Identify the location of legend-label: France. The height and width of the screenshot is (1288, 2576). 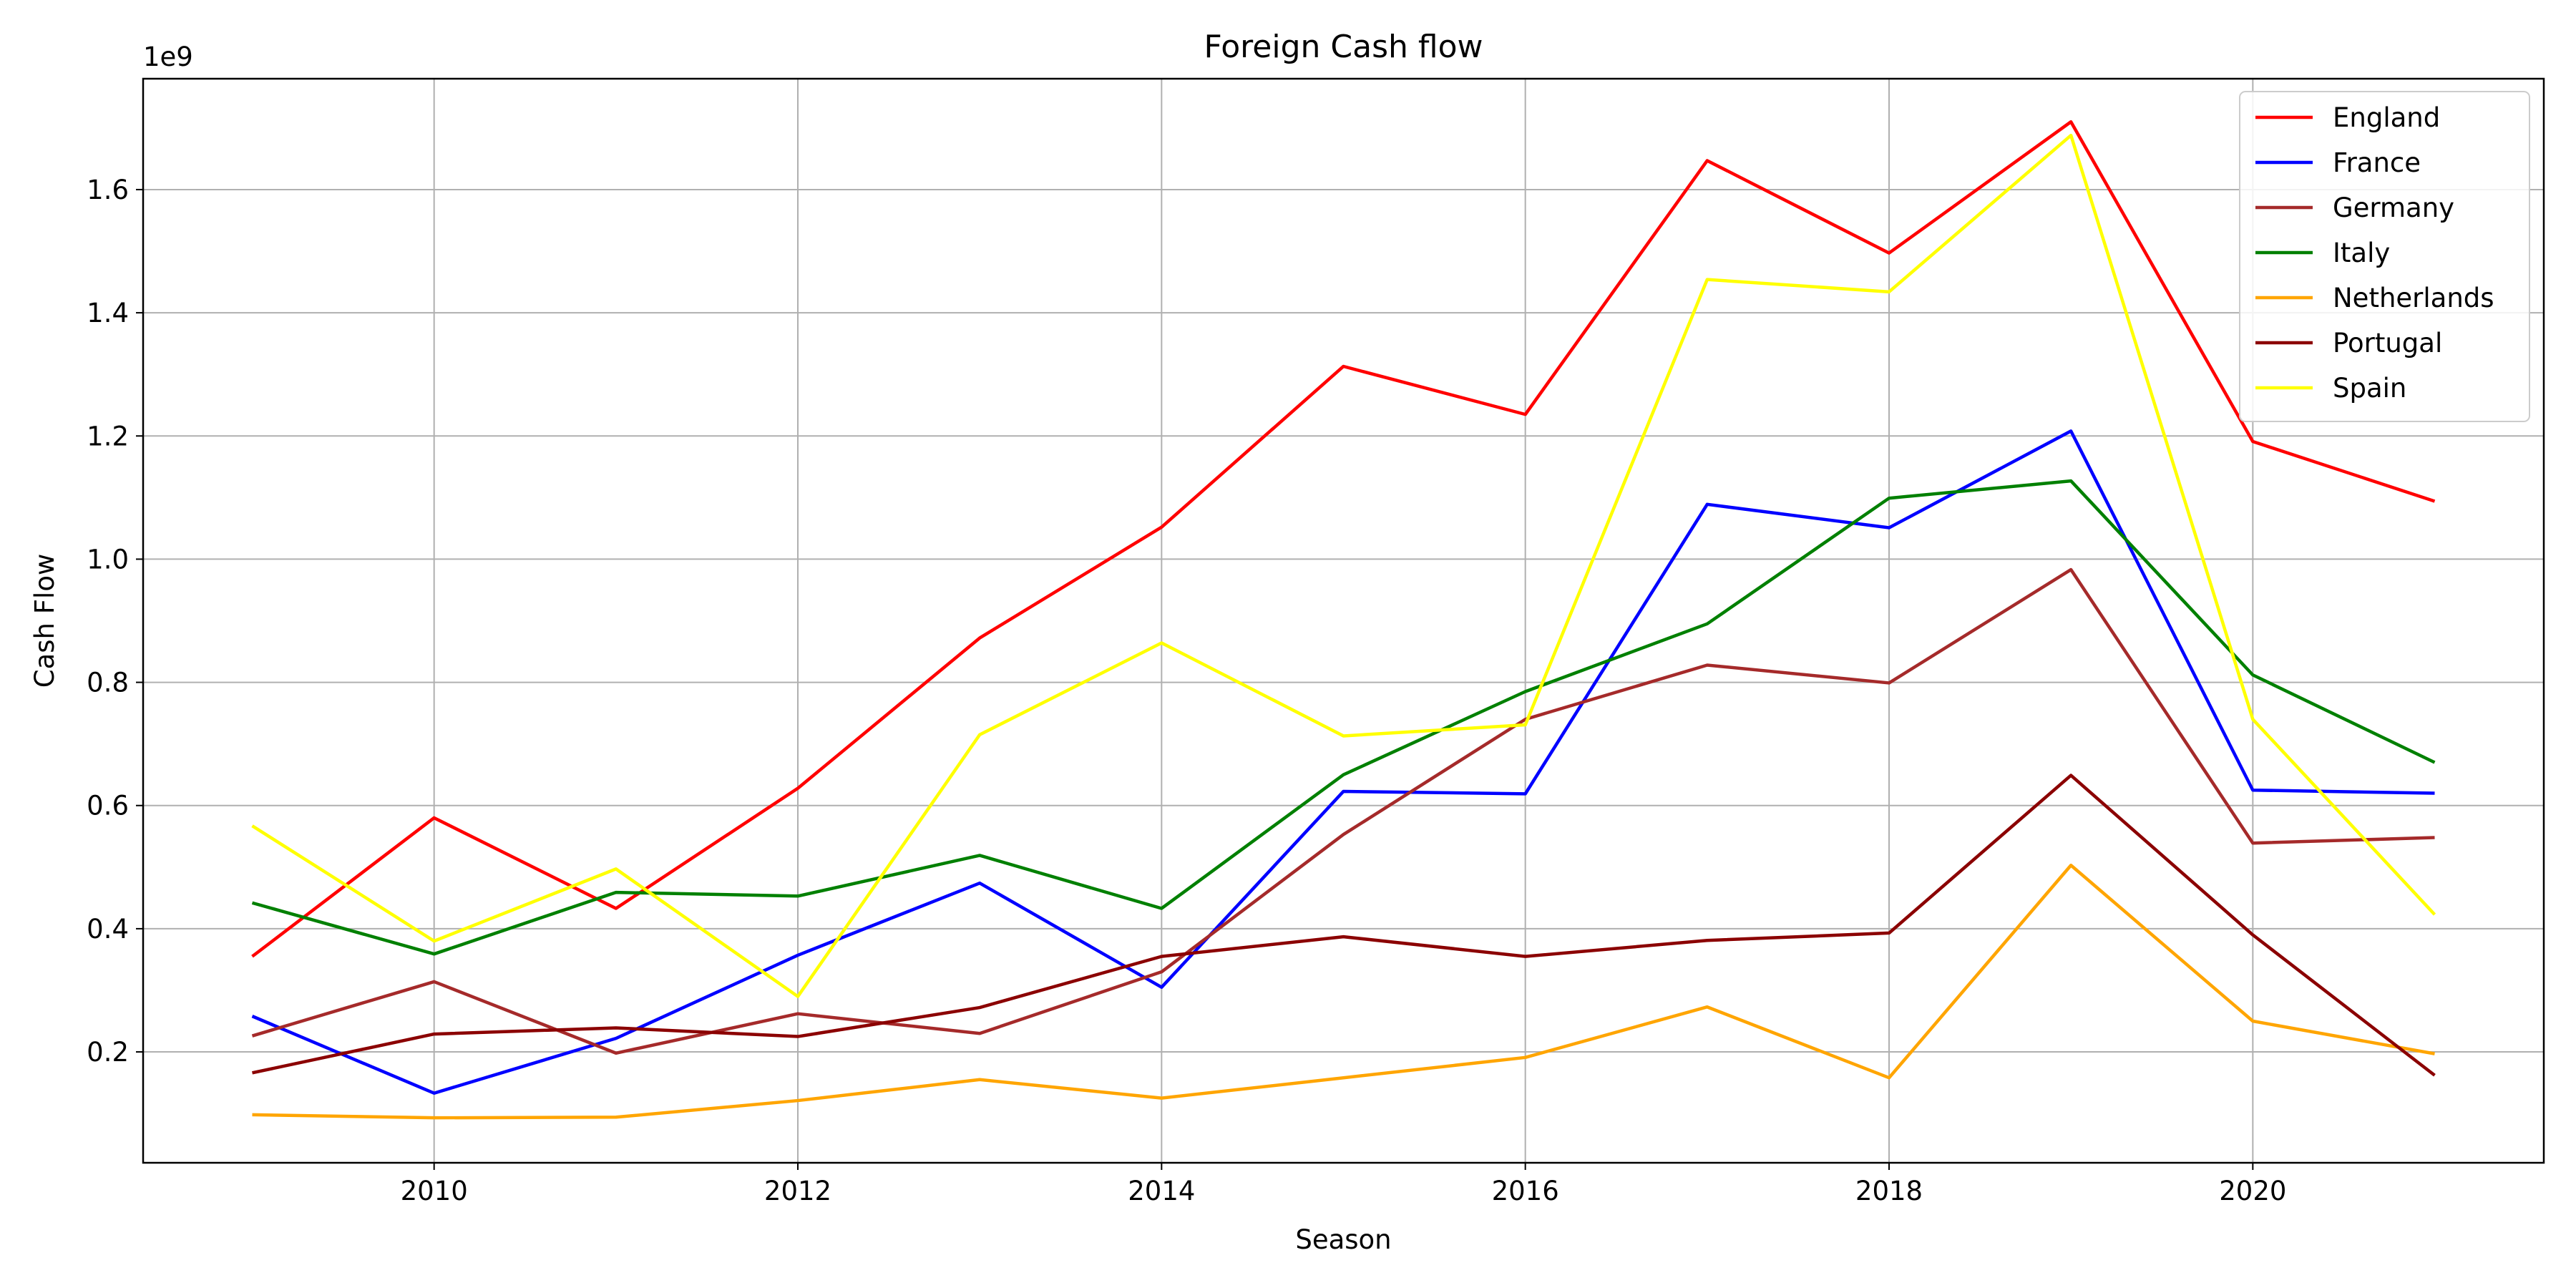
(2377, 162).